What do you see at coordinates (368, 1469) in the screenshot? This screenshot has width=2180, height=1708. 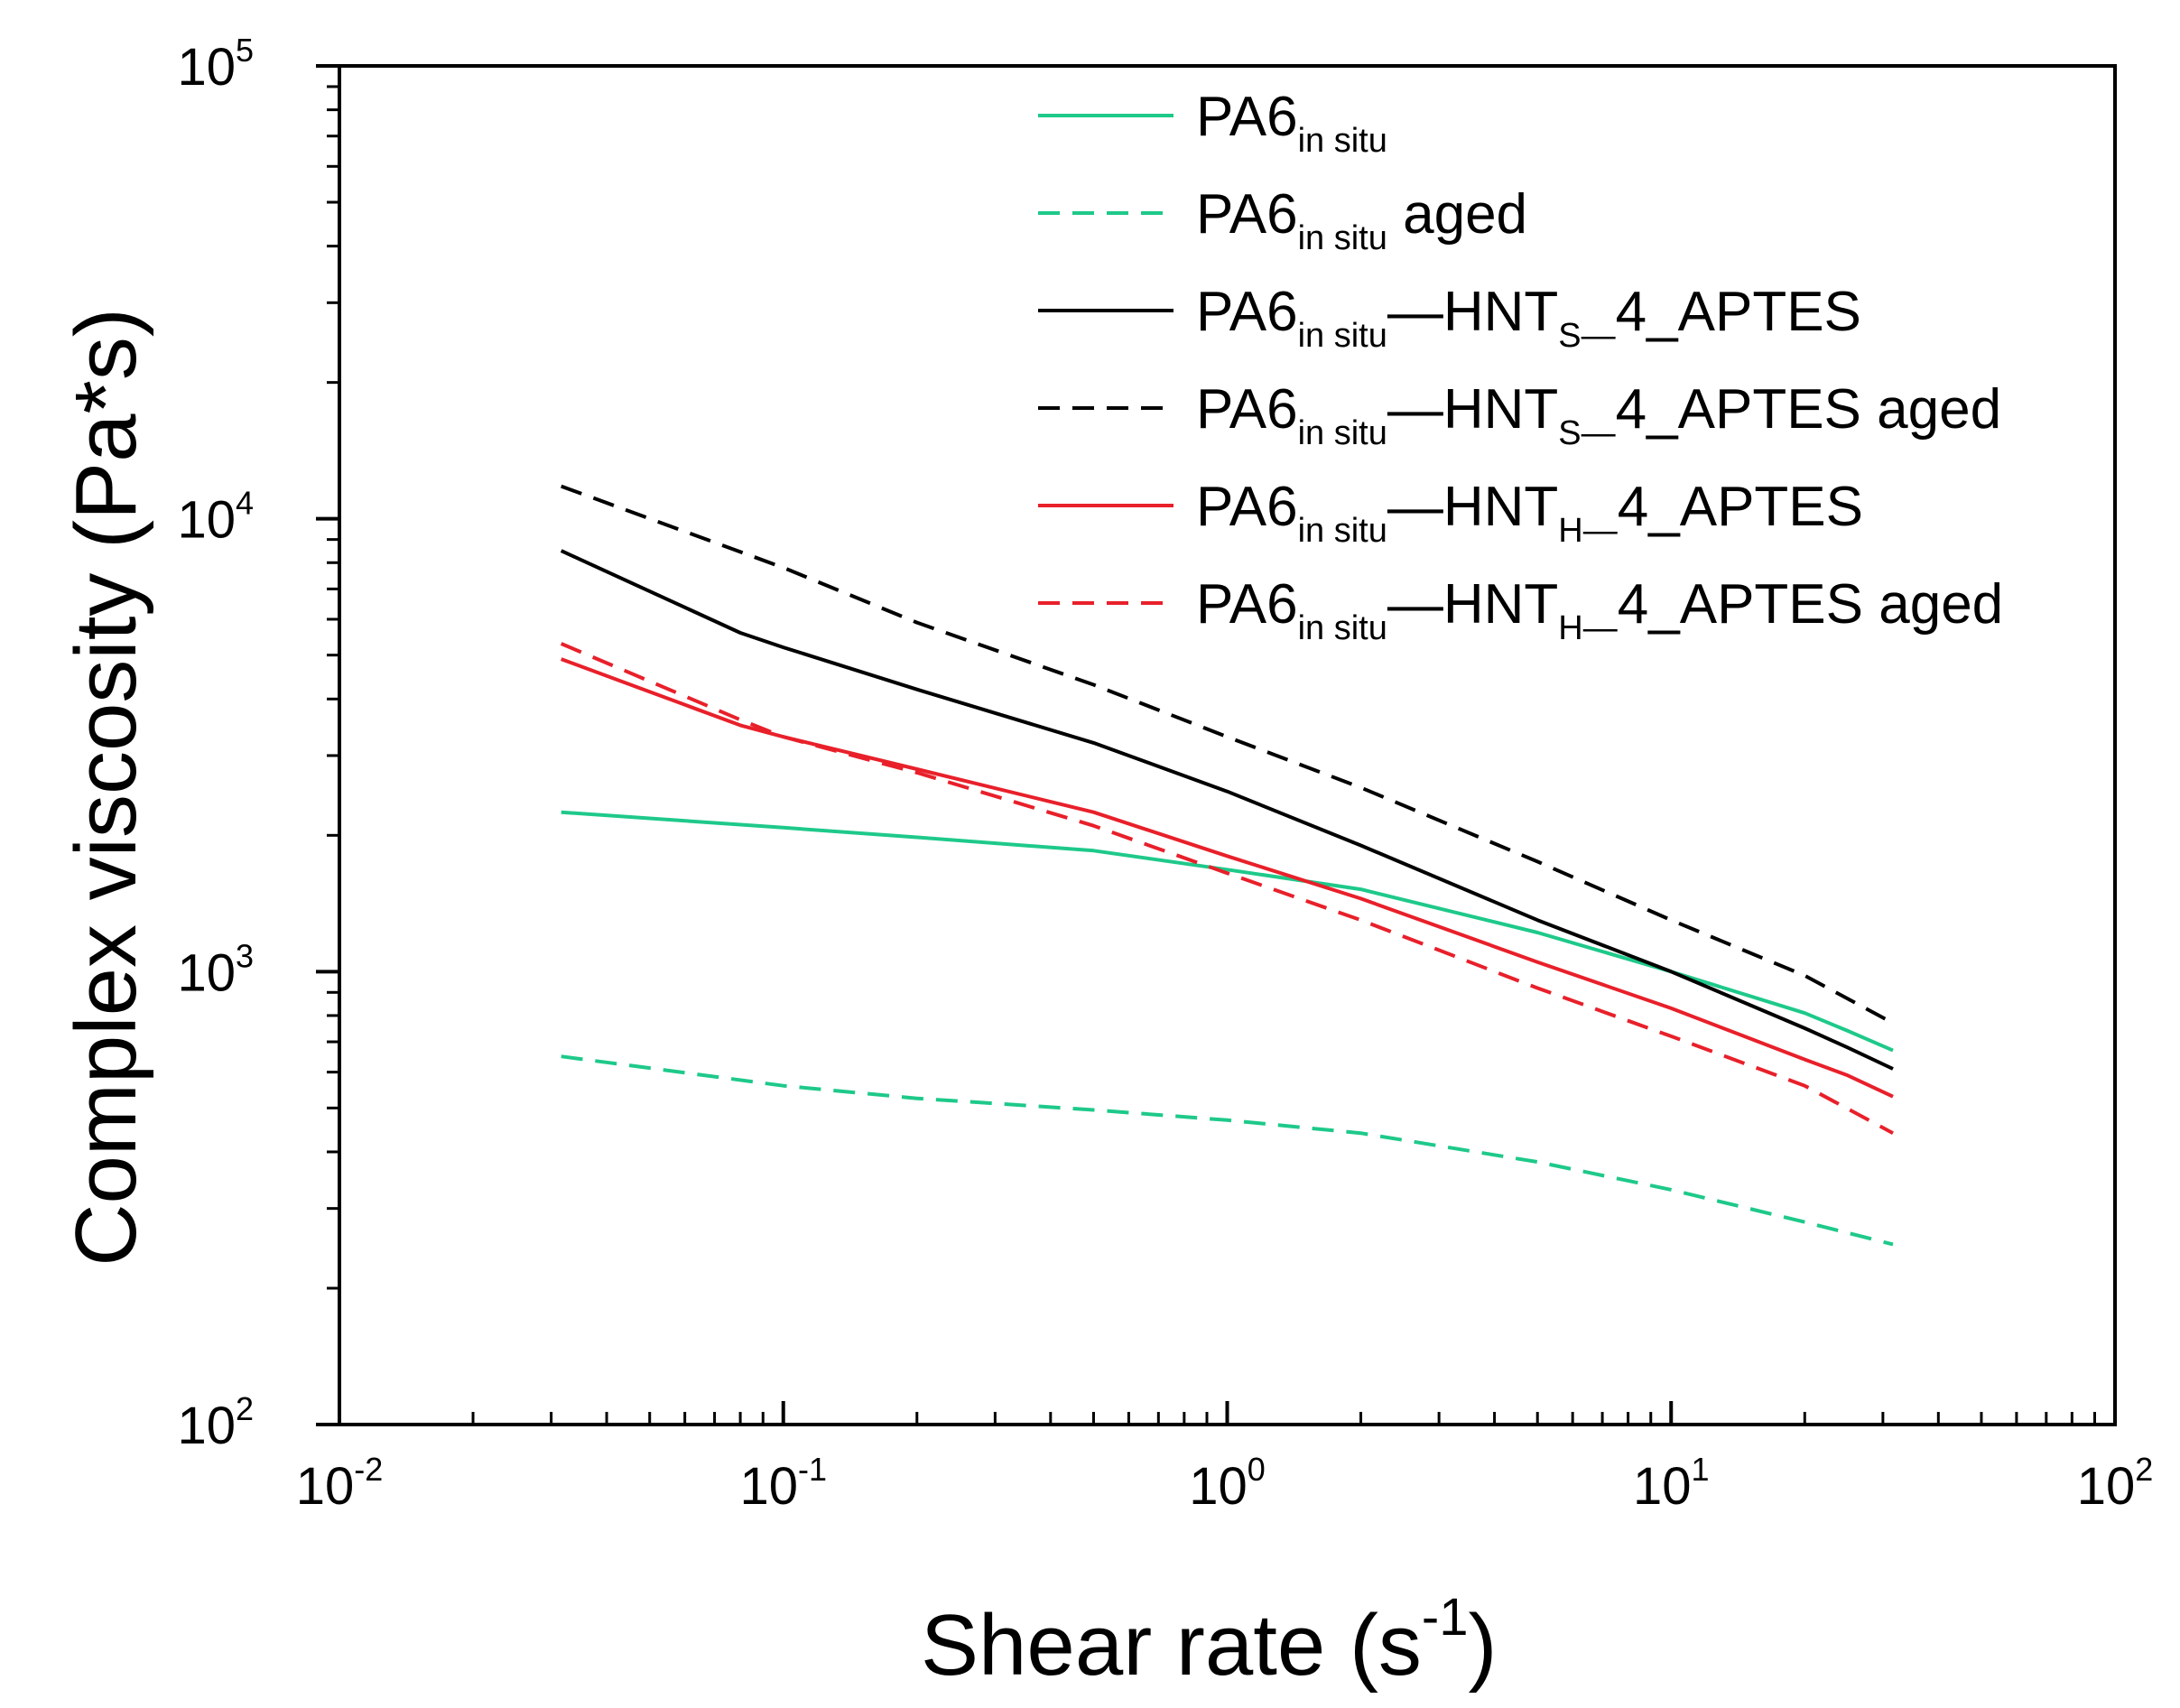 I see `x-tick-exp: -2` at bounding box center [368, 1469].